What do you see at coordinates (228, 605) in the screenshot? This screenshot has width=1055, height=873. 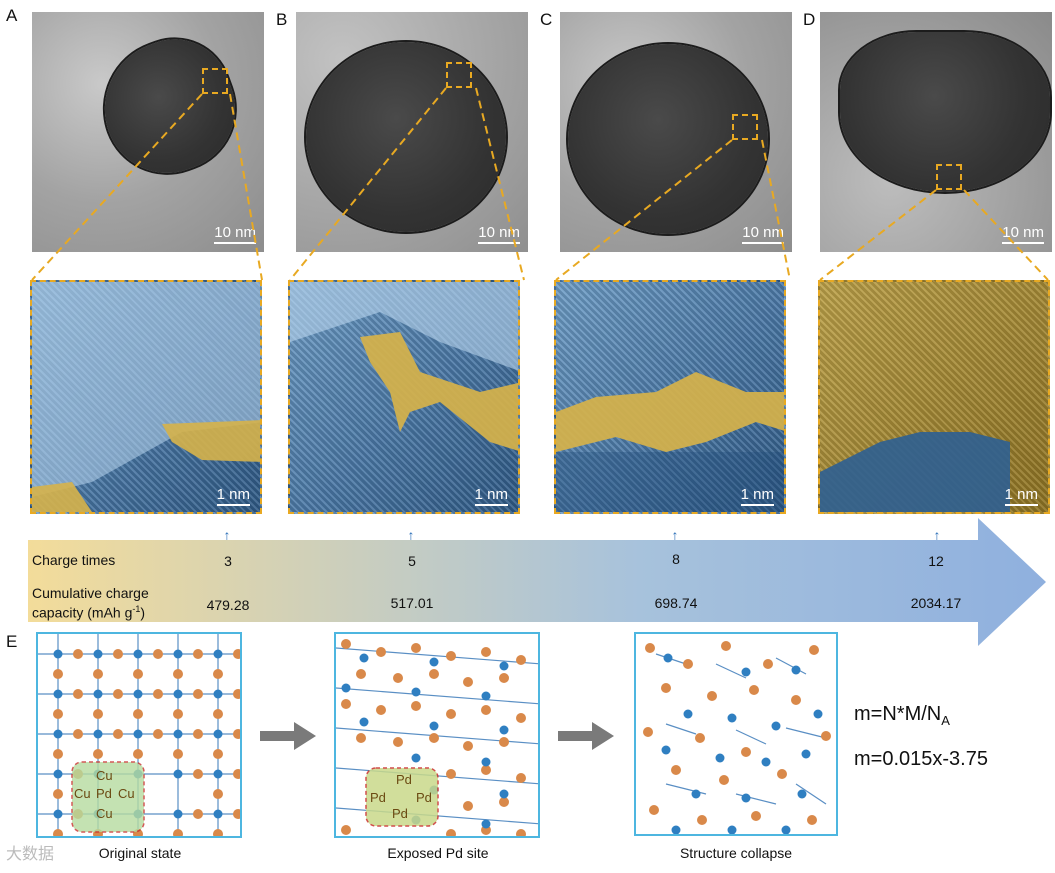 I see `capacity-value-1: 479.28` at bounding box center [228, 605].